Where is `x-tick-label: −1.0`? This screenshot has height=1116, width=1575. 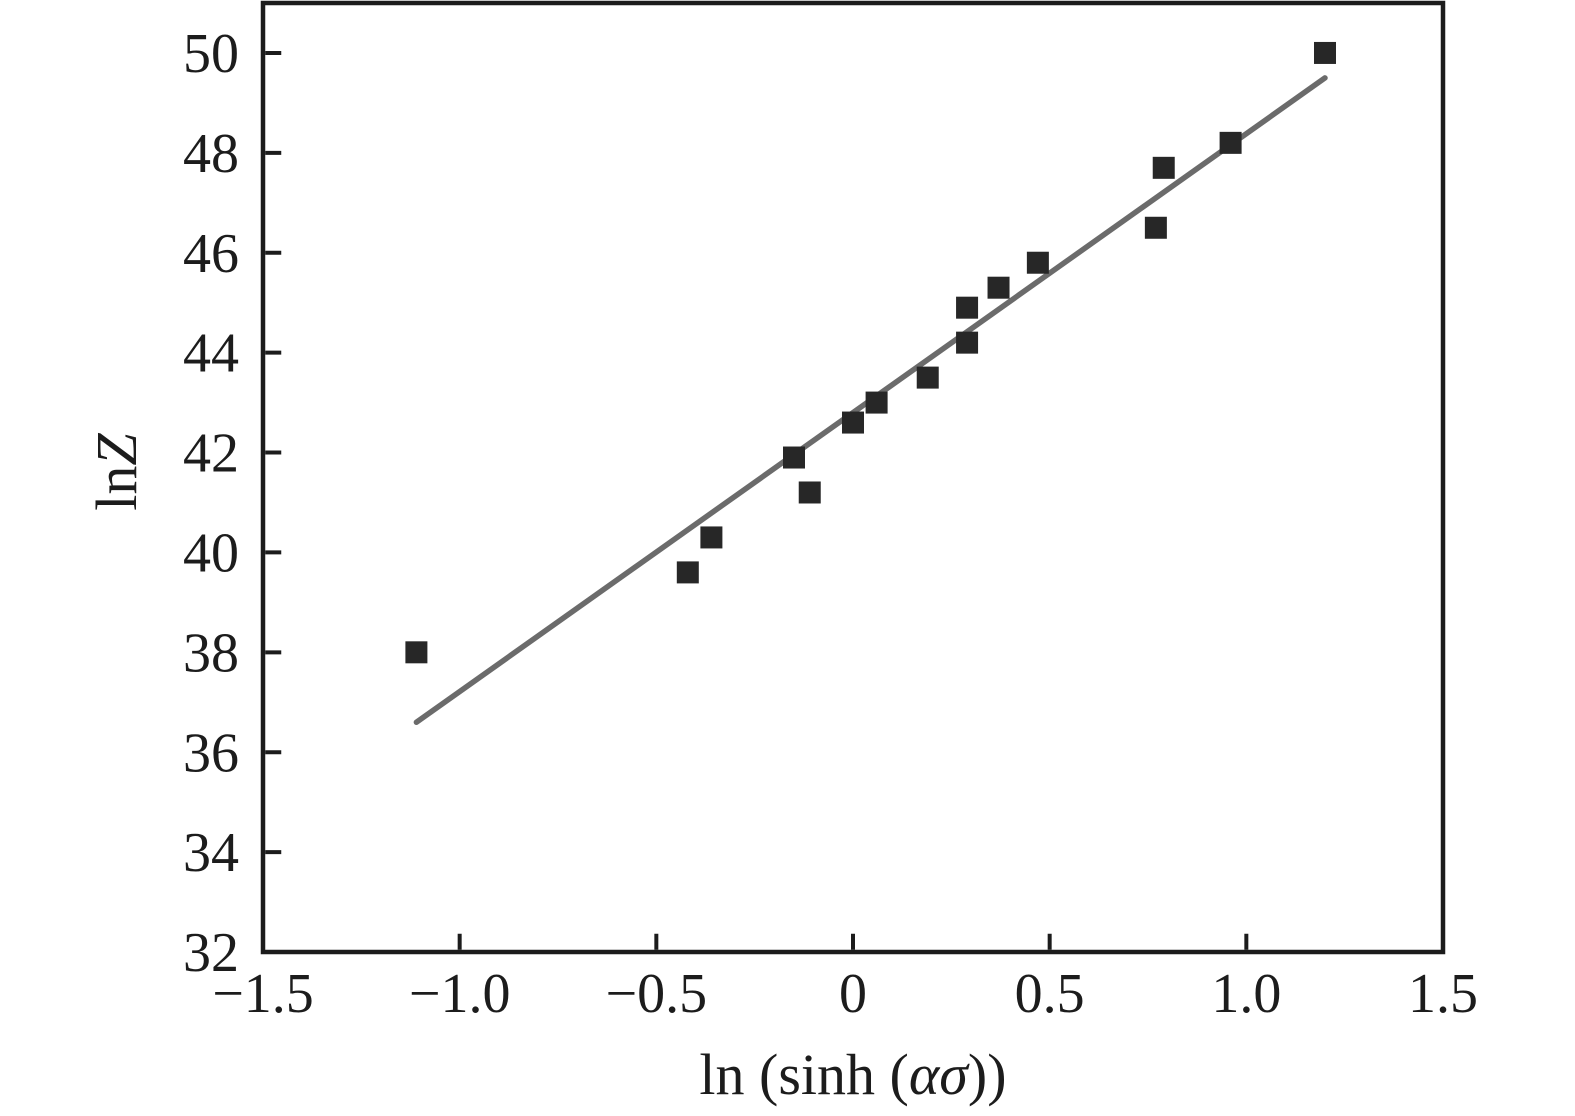
x-tick-label: −1.0 is located at coordinates (460, 994).